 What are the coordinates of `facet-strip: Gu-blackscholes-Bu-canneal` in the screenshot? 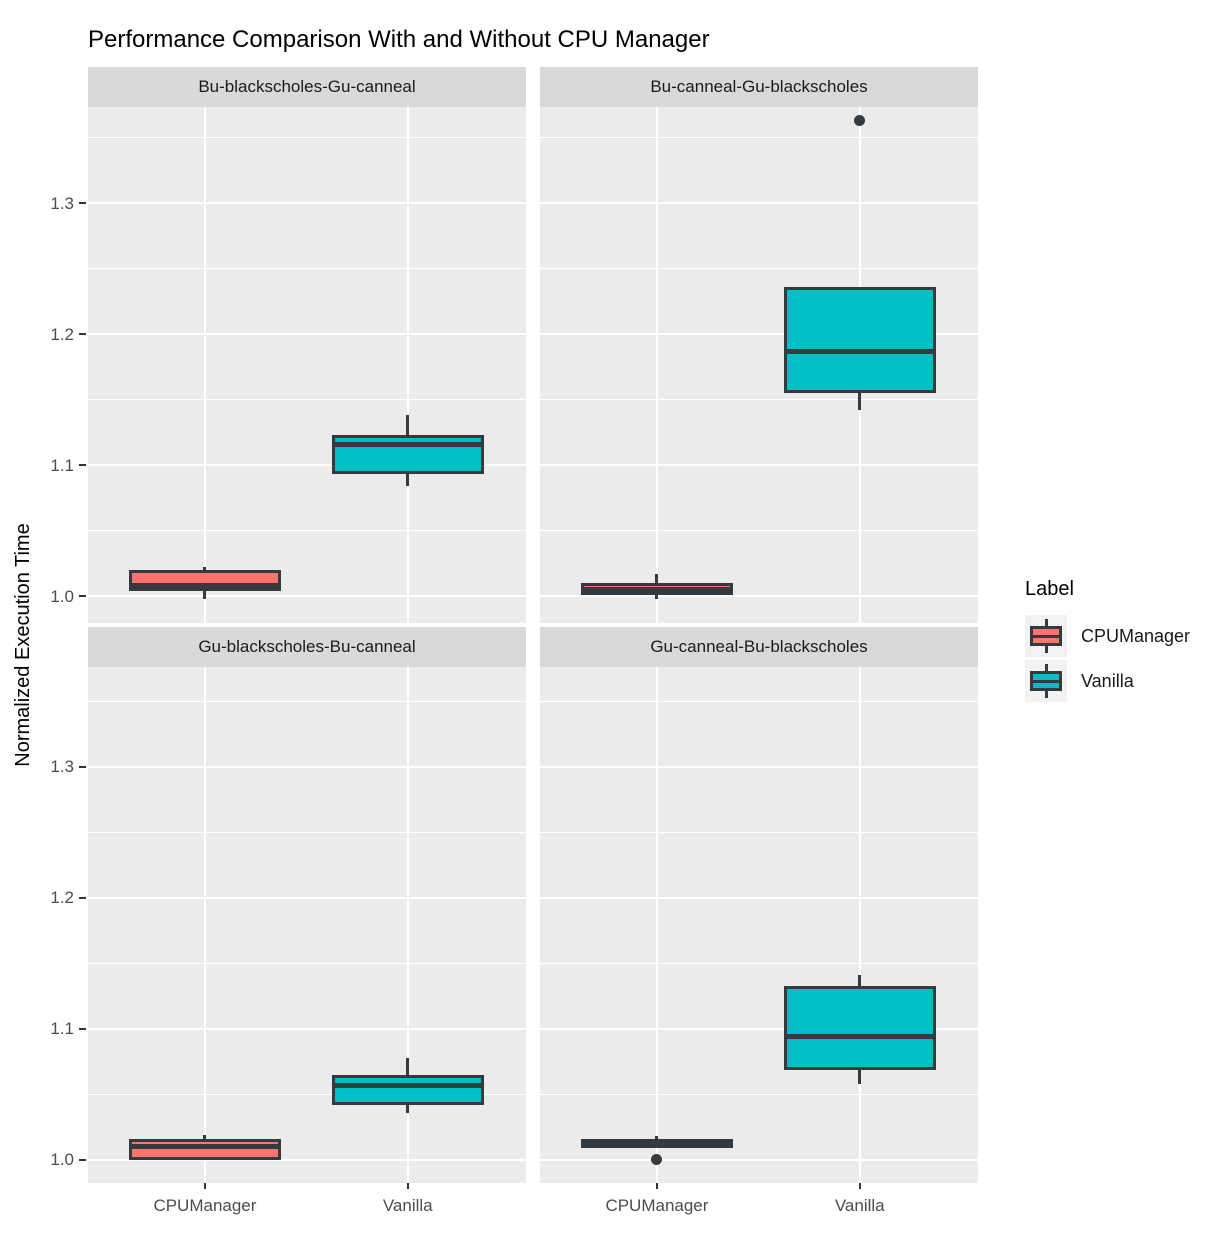 It's located at (307, 647).